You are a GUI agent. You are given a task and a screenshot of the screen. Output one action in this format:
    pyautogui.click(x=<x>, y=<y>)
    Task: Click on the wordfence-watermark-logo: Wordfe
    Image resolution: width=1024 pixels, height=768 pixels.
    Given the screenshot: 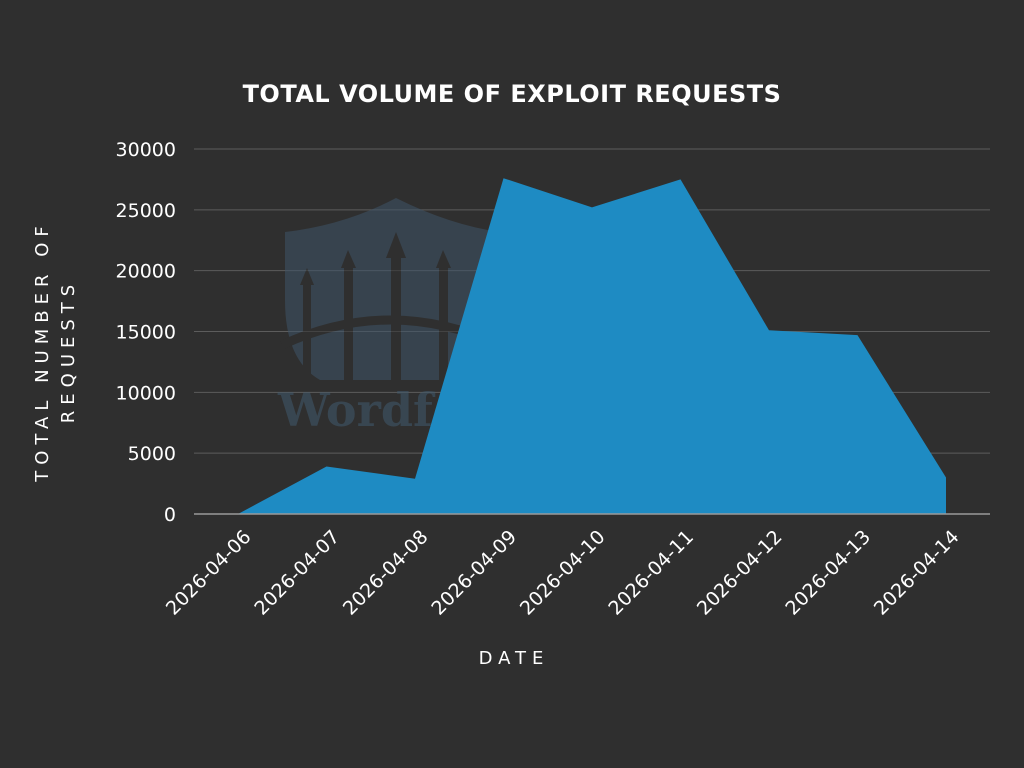 What is the action you would take?
    pyautogui.click(x=389, y=317)
    